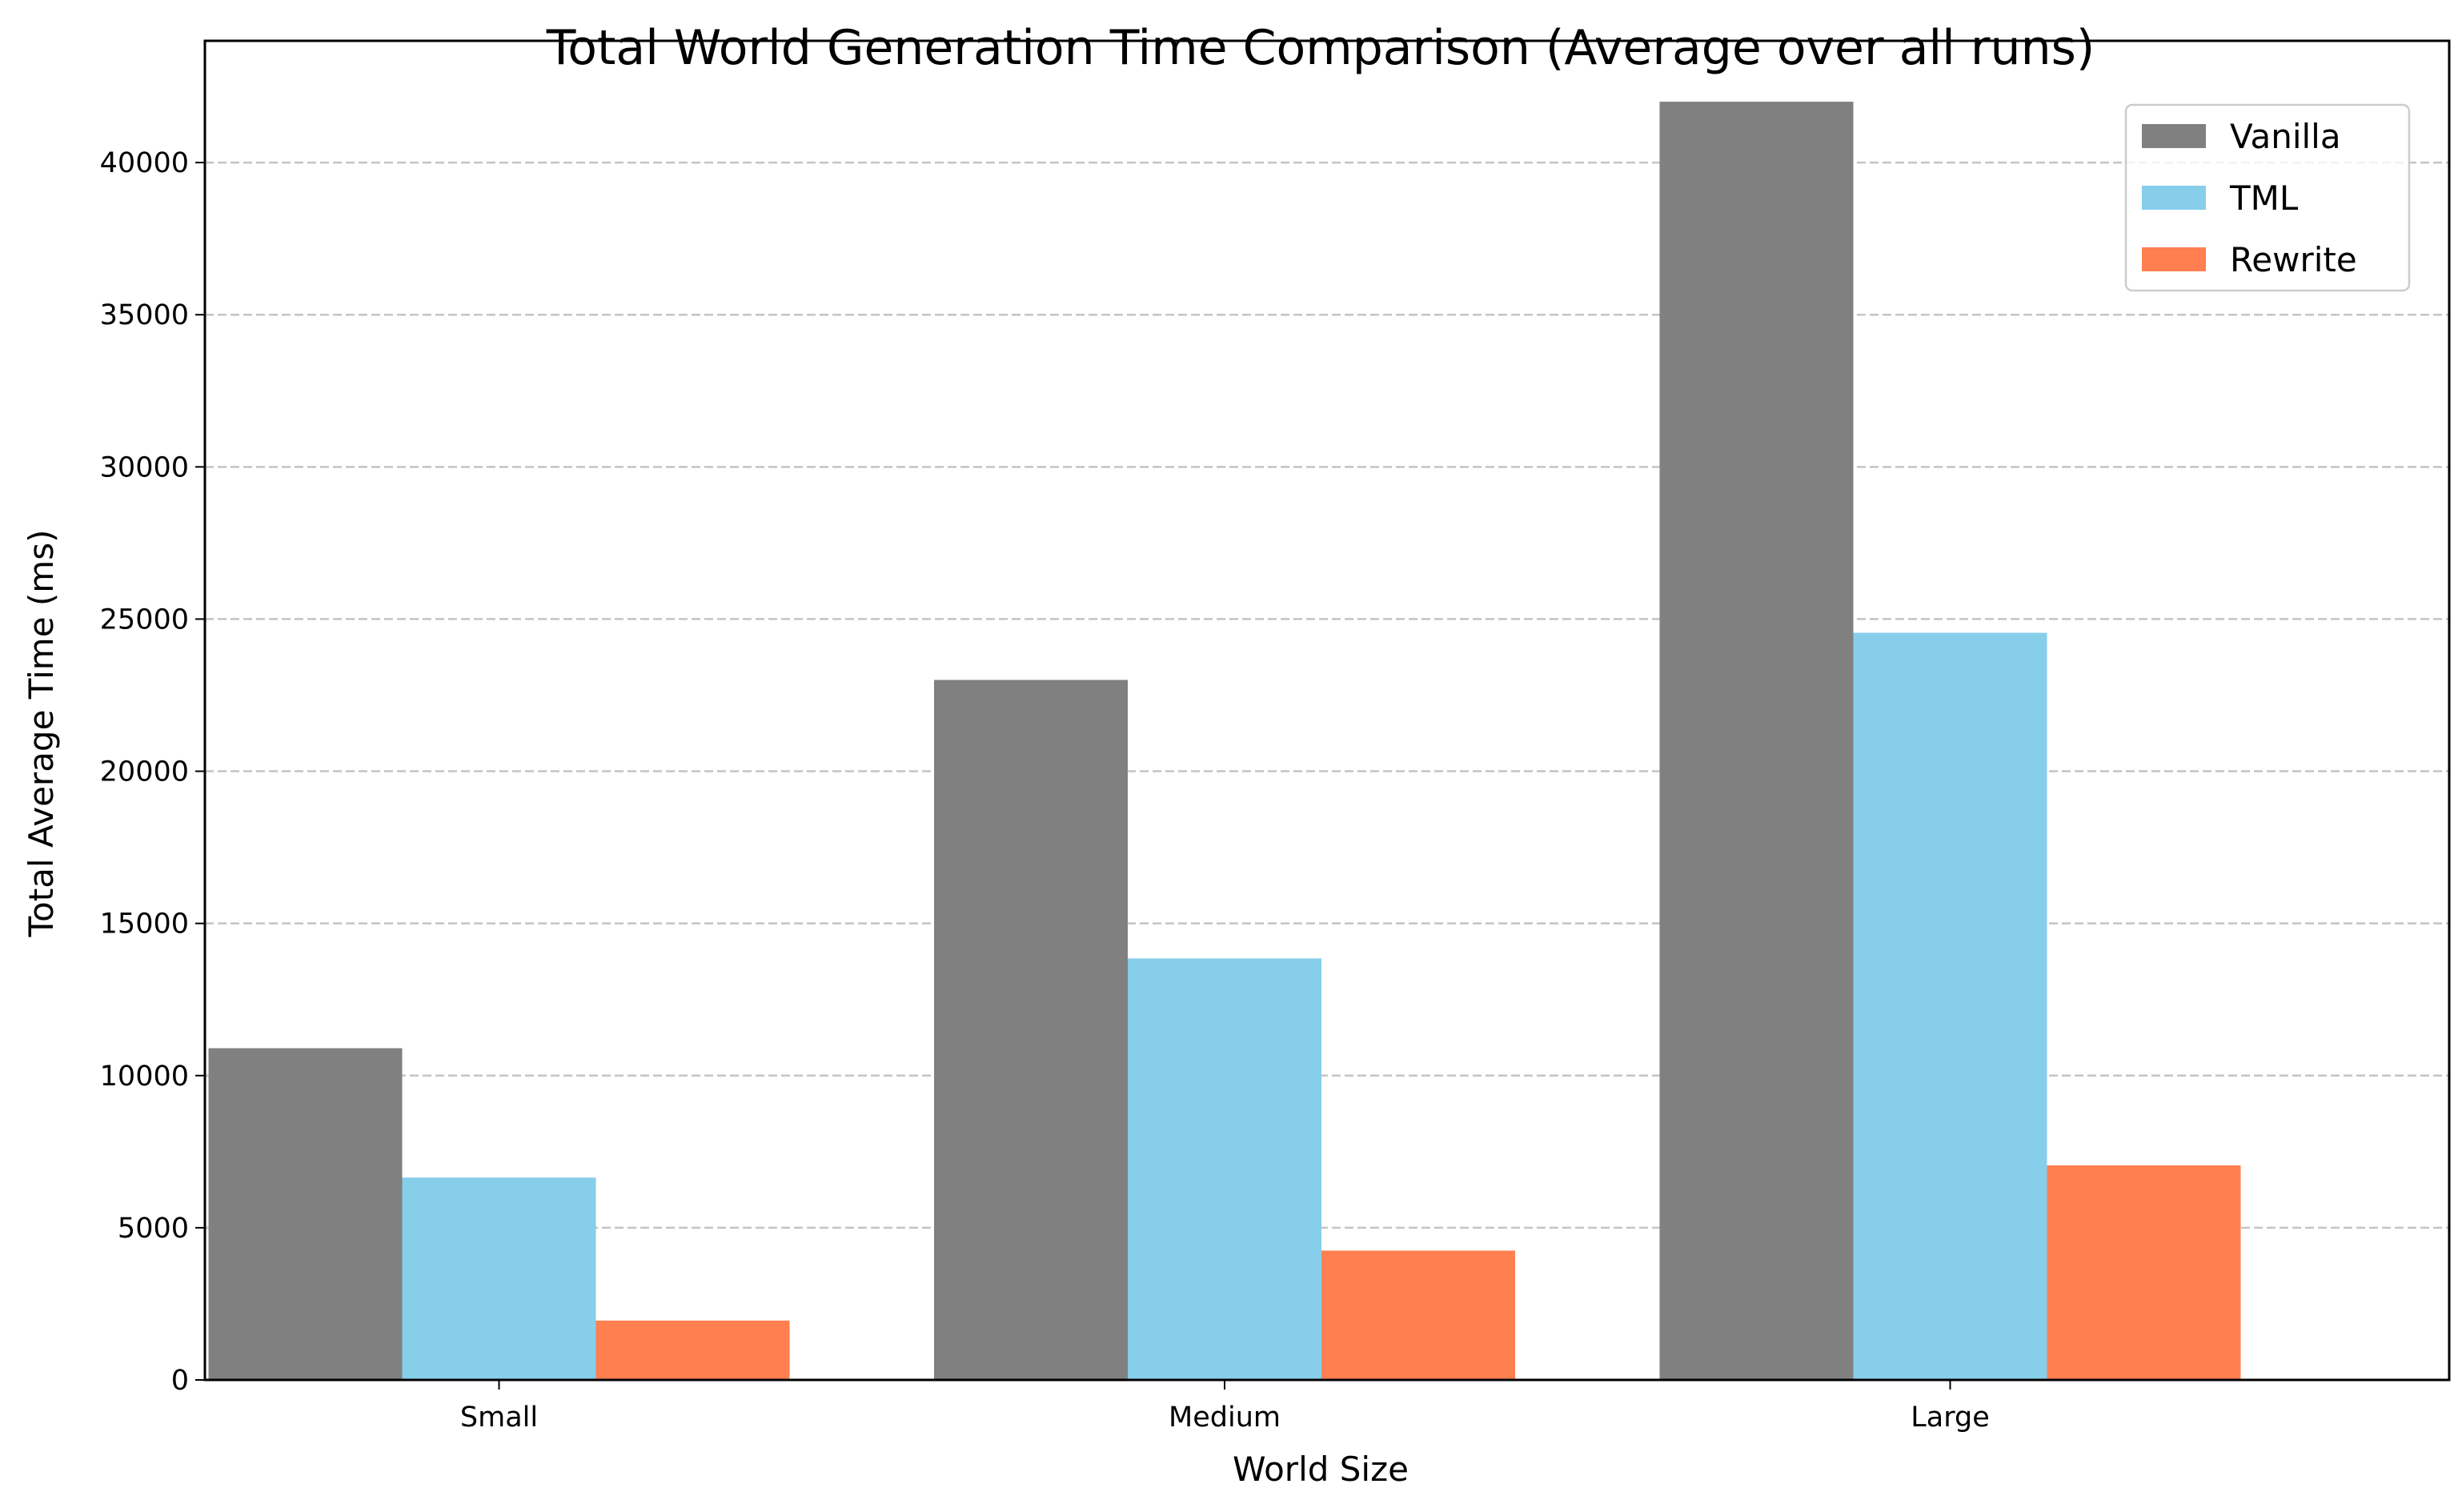 The height and width of the screenshot is (1512, 2462). Describe the element at coordinates (1756, 742) in the screenshot. I see `bar-vanilla-large` at that location.